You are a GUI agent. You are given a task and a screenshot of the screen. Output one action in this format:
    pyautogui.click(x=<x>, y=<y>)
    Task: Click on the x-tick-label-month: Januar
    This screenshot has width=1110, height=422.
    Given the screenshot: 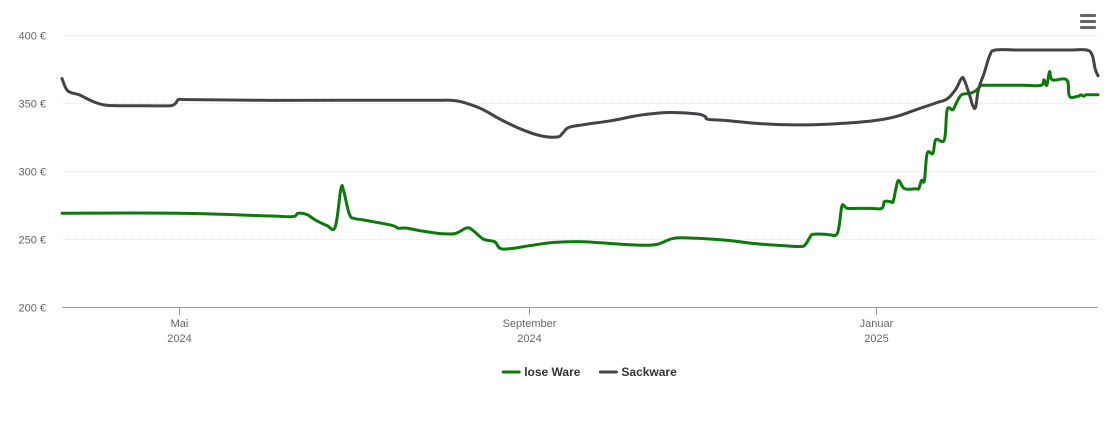 What is the action you would take?
    pyautogui.click(x=877, y=324)
    